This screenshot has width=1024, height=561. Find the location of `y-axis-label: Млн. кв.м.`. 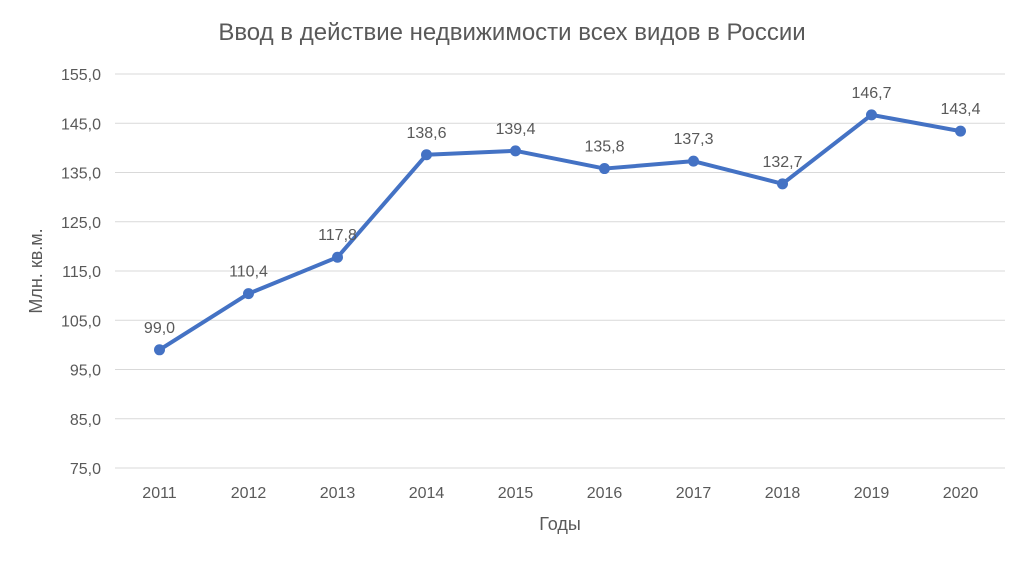

y-axis-label: Млн. кв.м. is located at coordinates (36, 270).